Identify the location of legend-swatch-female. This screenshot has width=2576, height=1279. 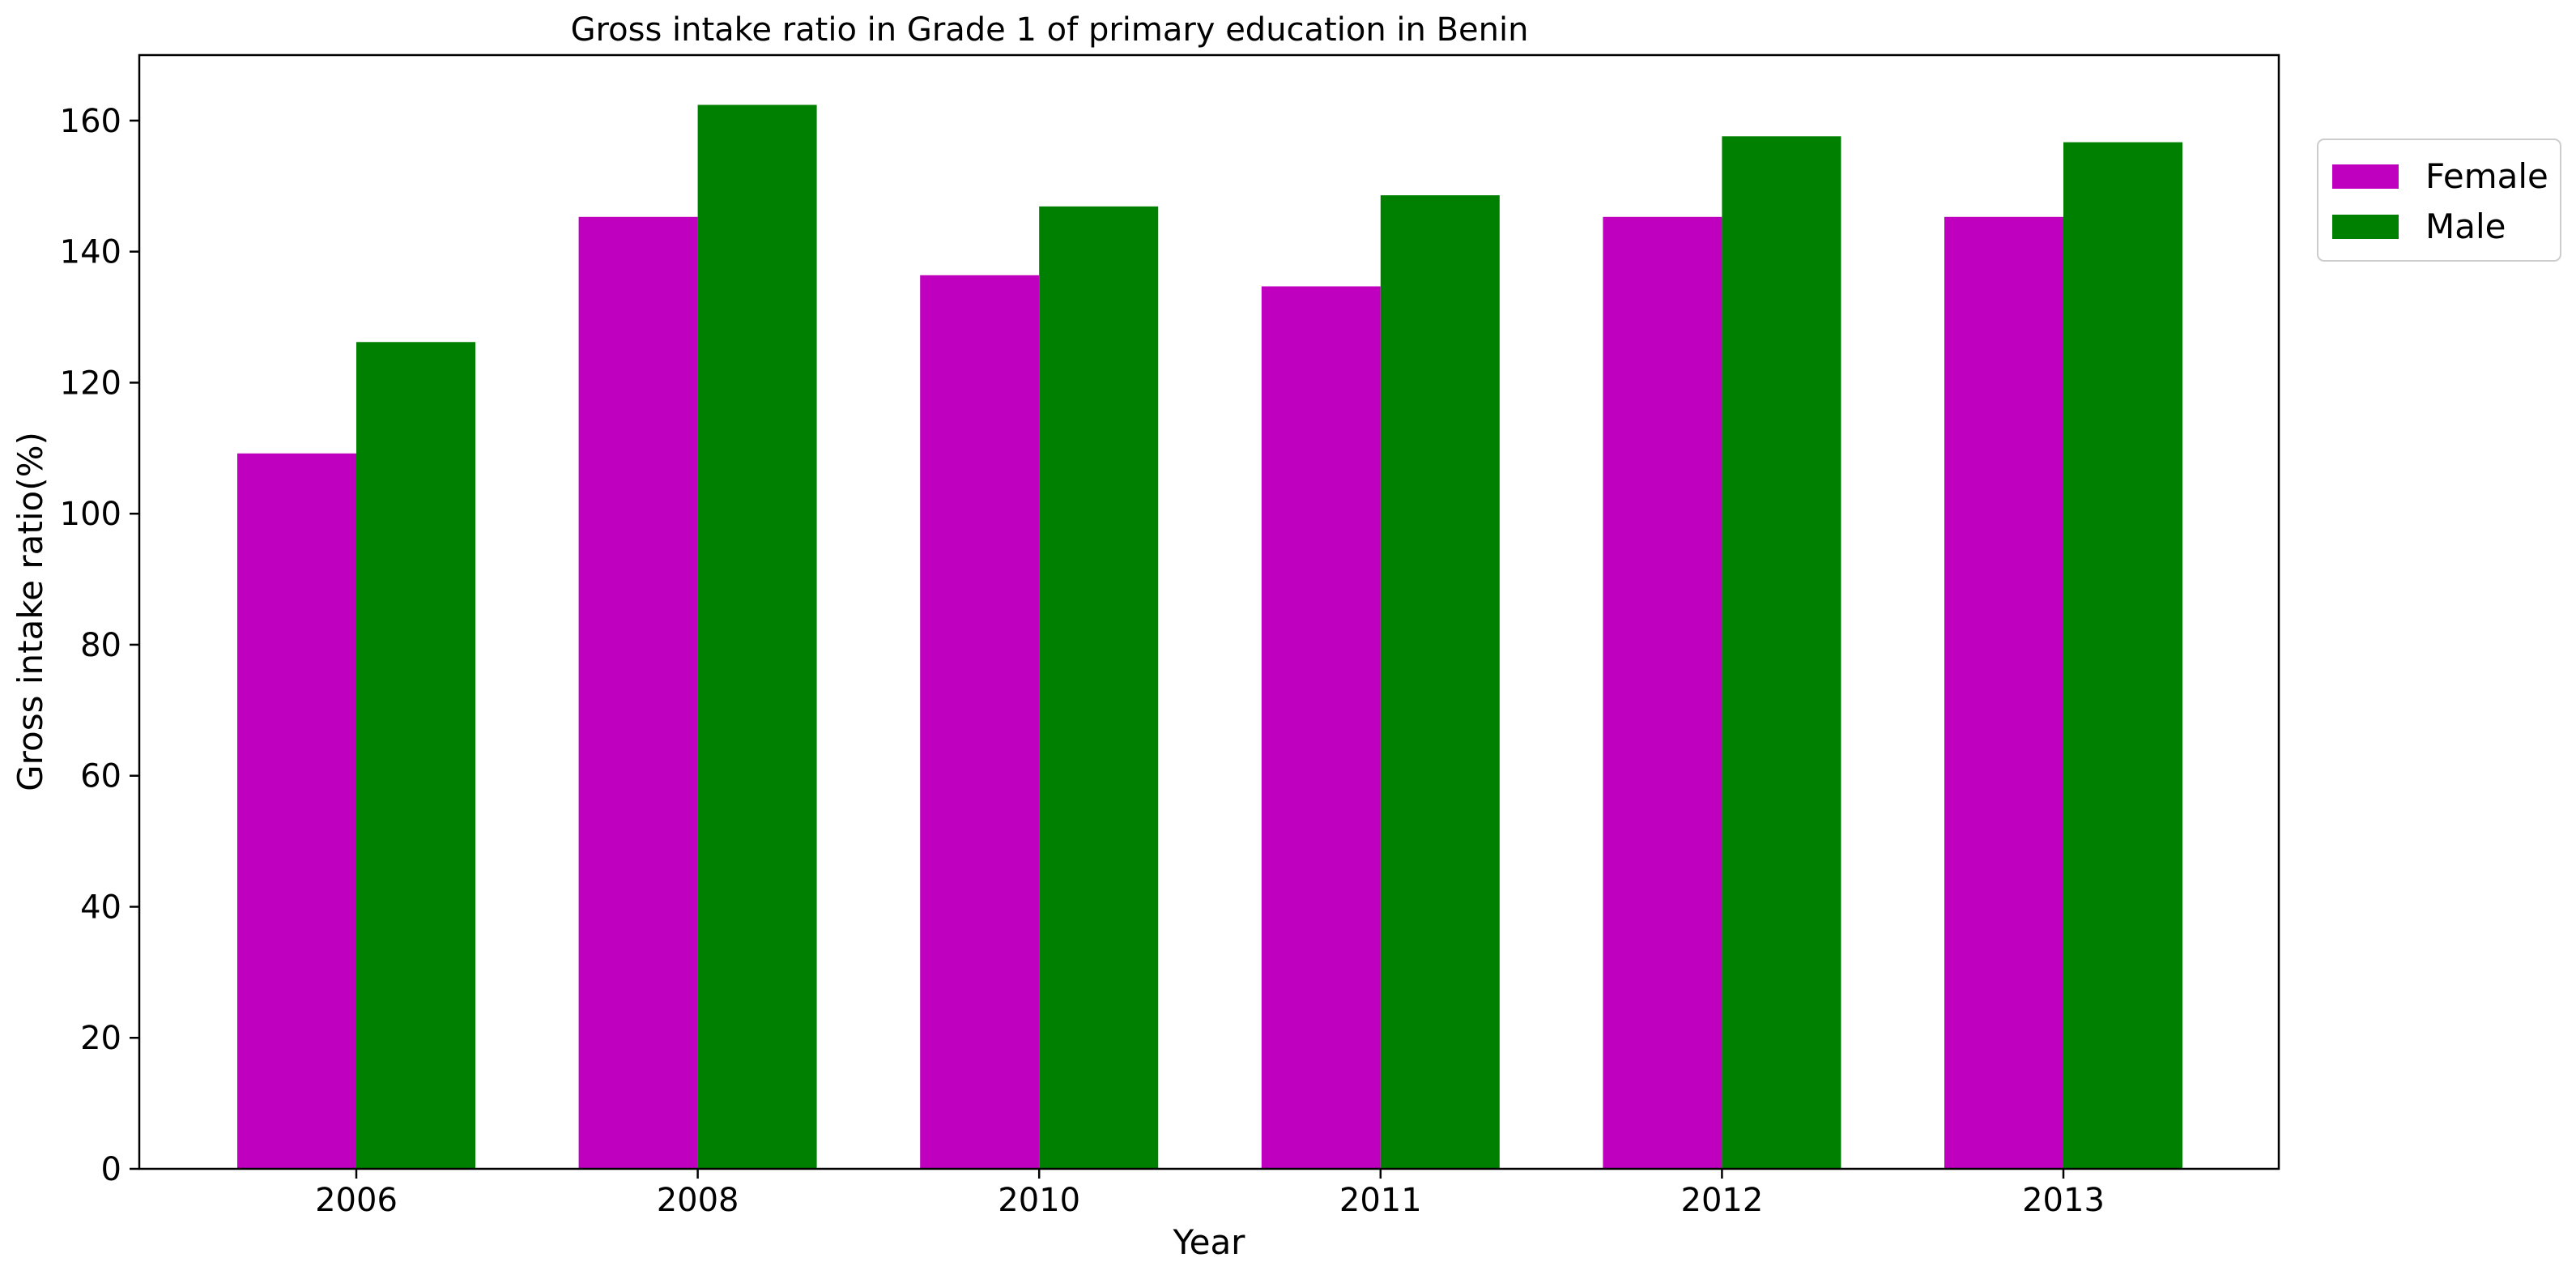
(2365, 176).